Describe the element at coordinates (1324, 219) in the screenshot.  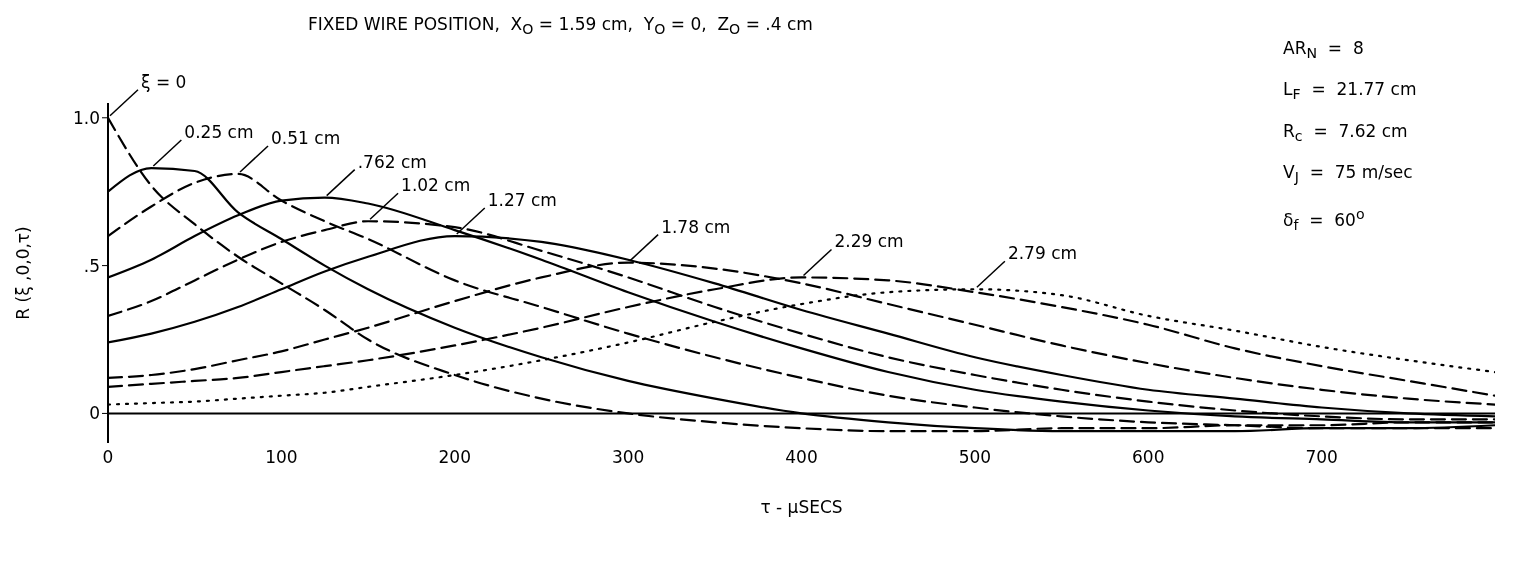
I see `annotation: δ$_{f}$ = 60$^{o}$` at that location.